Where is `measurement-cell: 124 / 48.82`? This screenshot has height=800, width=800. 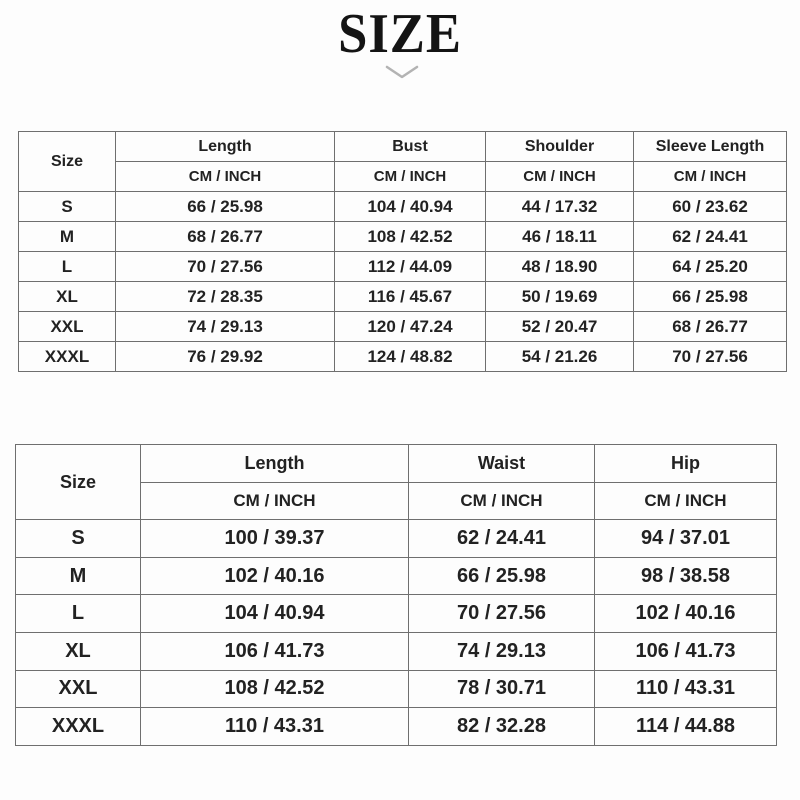
measurement-cell: 124 / 48.82 is located at coordinates (410, 356).